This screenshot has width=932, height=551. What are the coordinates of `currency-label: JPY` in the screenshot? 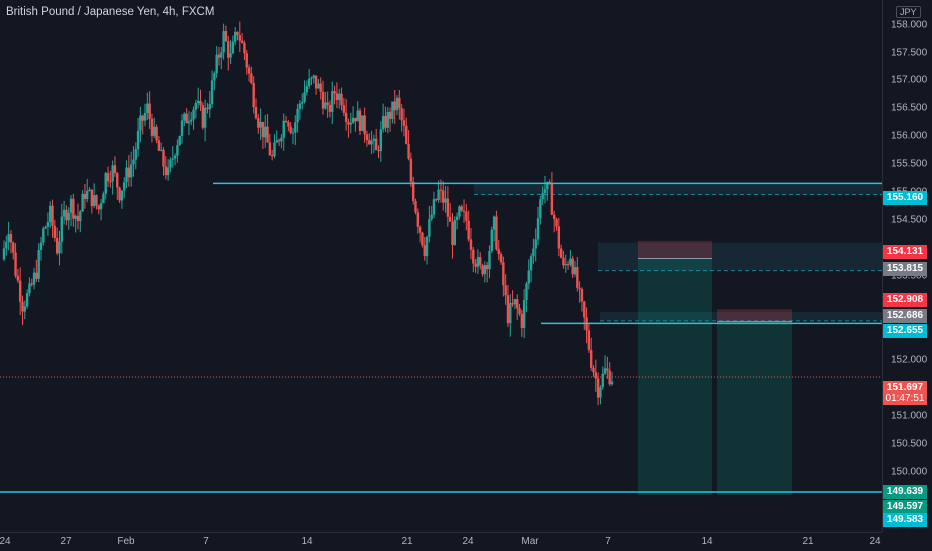 It's located at (908, 12).